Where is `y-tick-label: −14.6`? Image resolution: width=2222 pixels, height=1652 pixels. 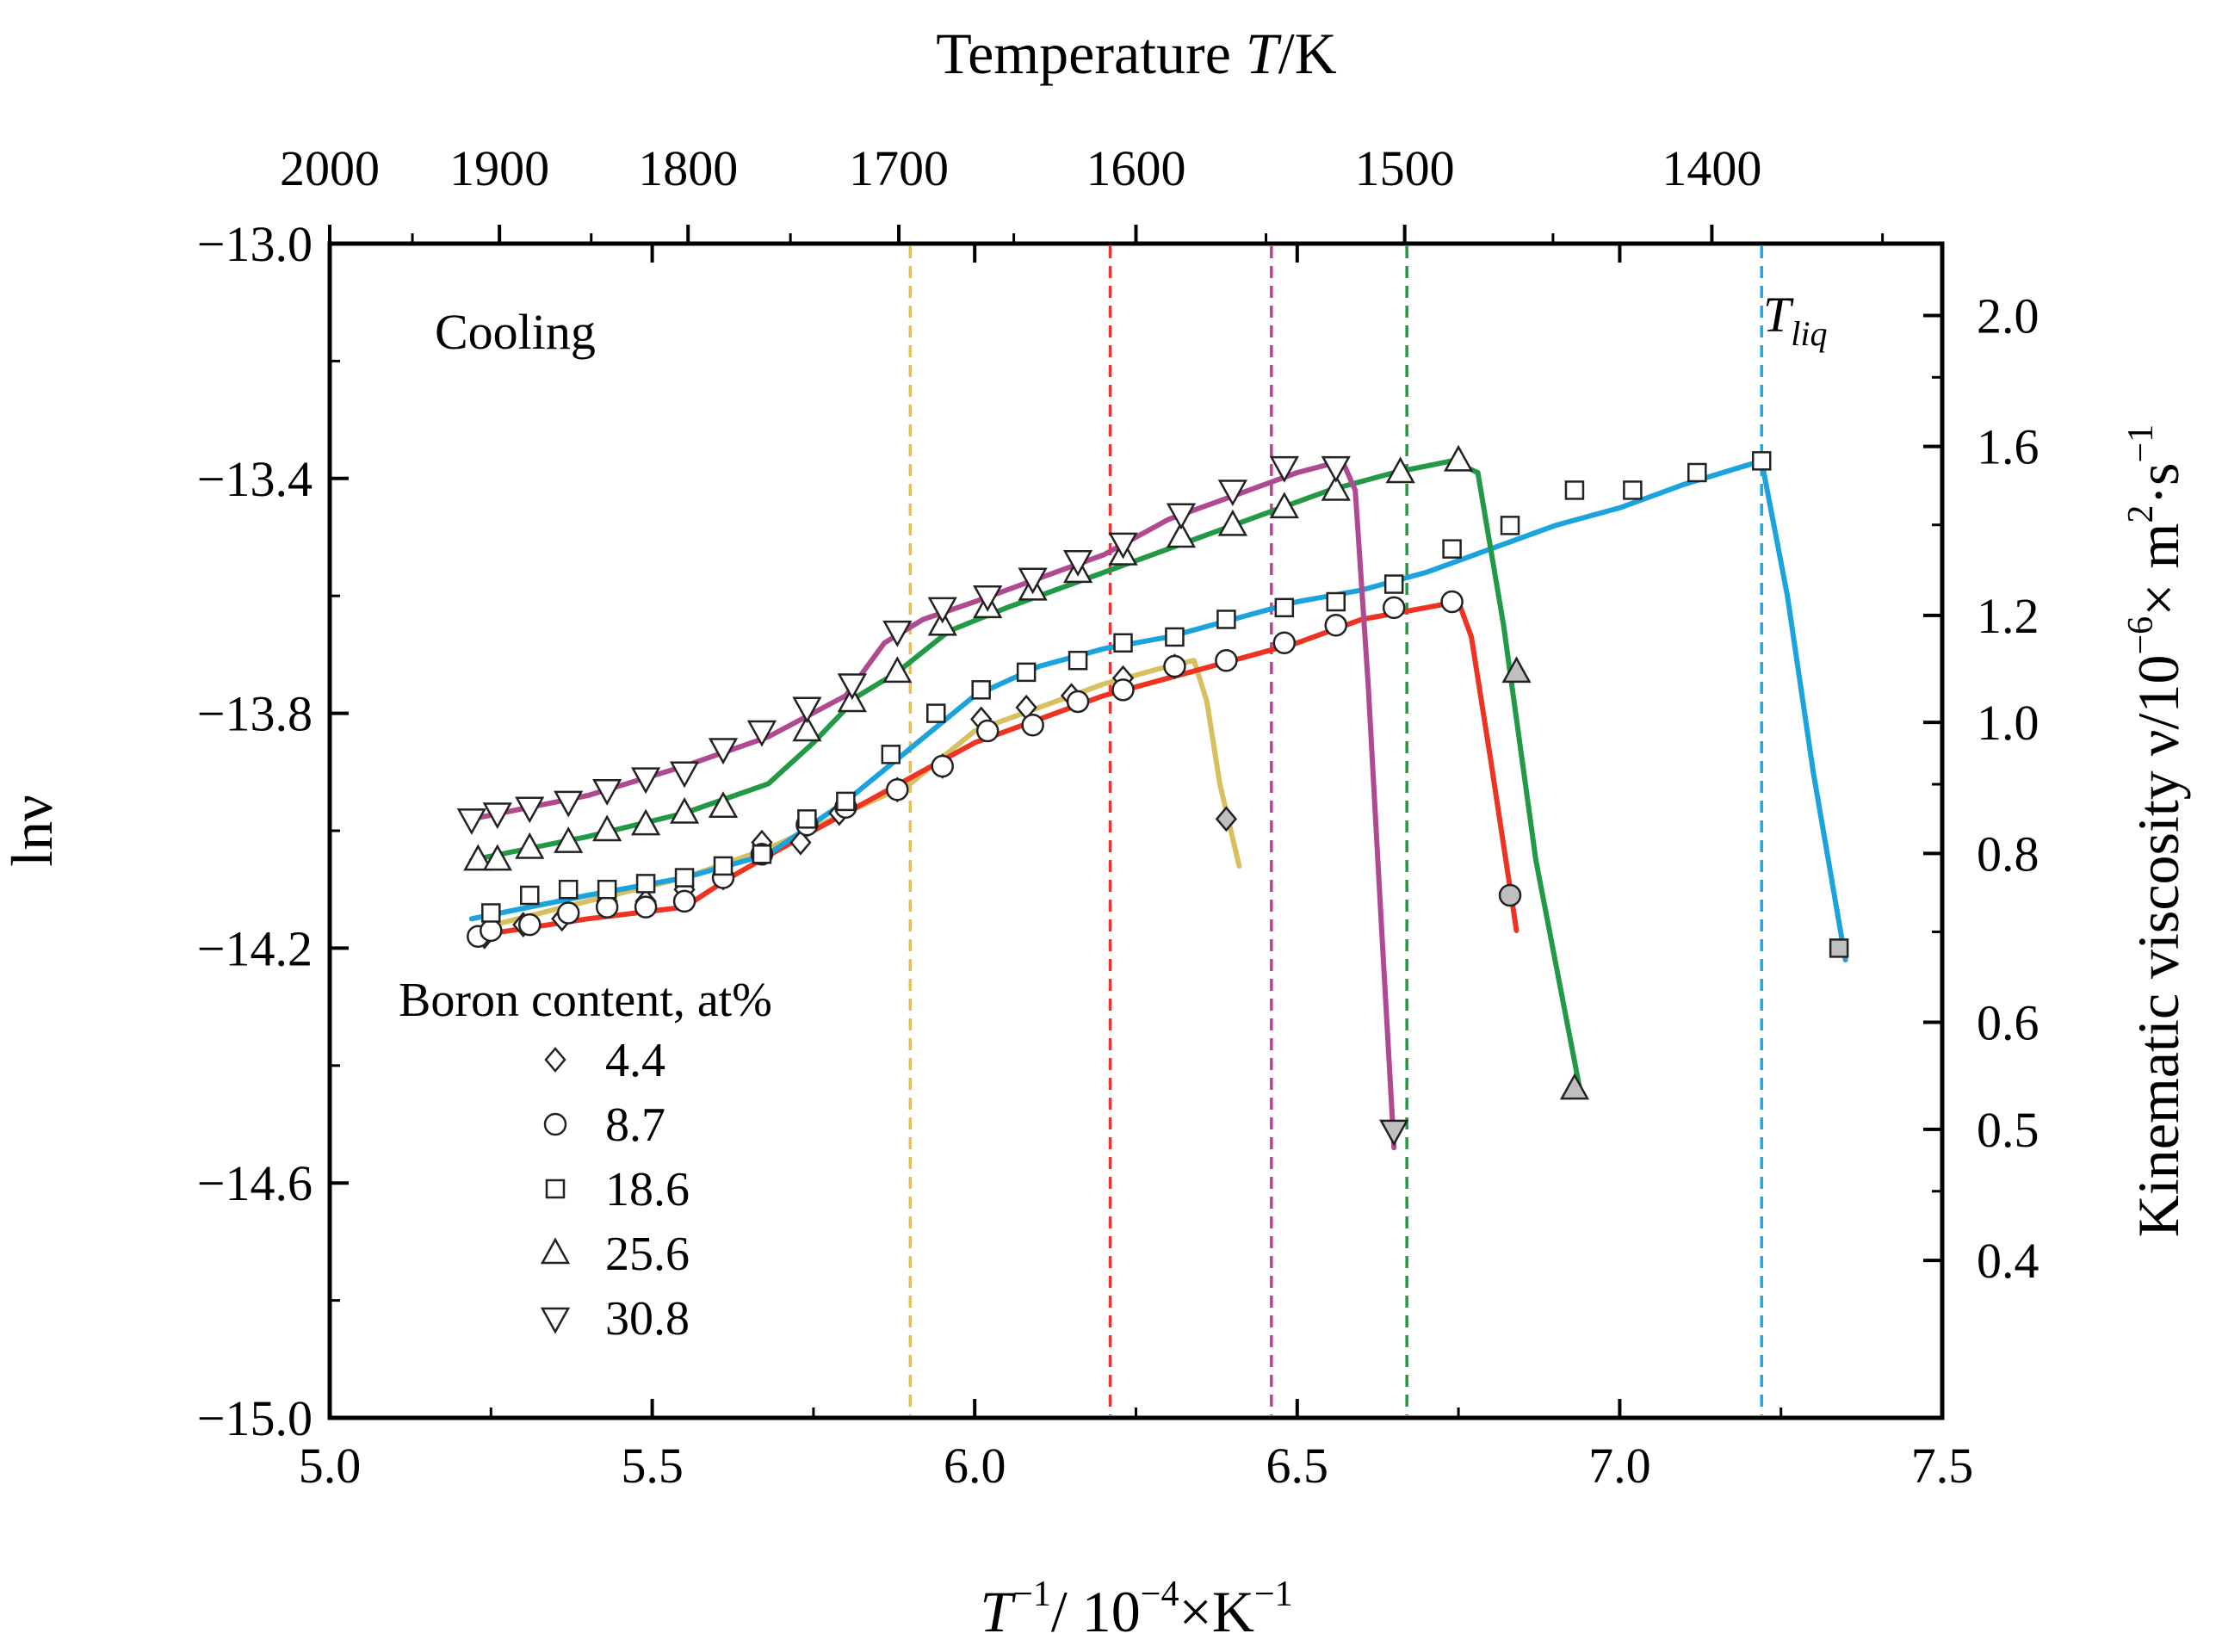 y-tick-label: −14.6 is located at coordinates (255, 1183).